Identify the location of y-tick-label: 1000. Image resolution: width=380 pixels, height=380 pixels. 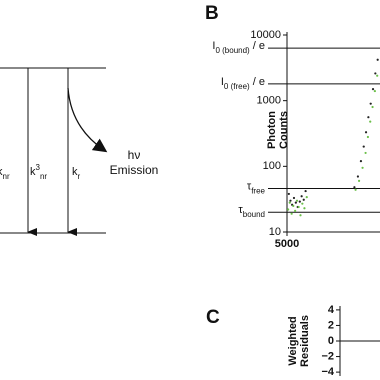
(269, 101).